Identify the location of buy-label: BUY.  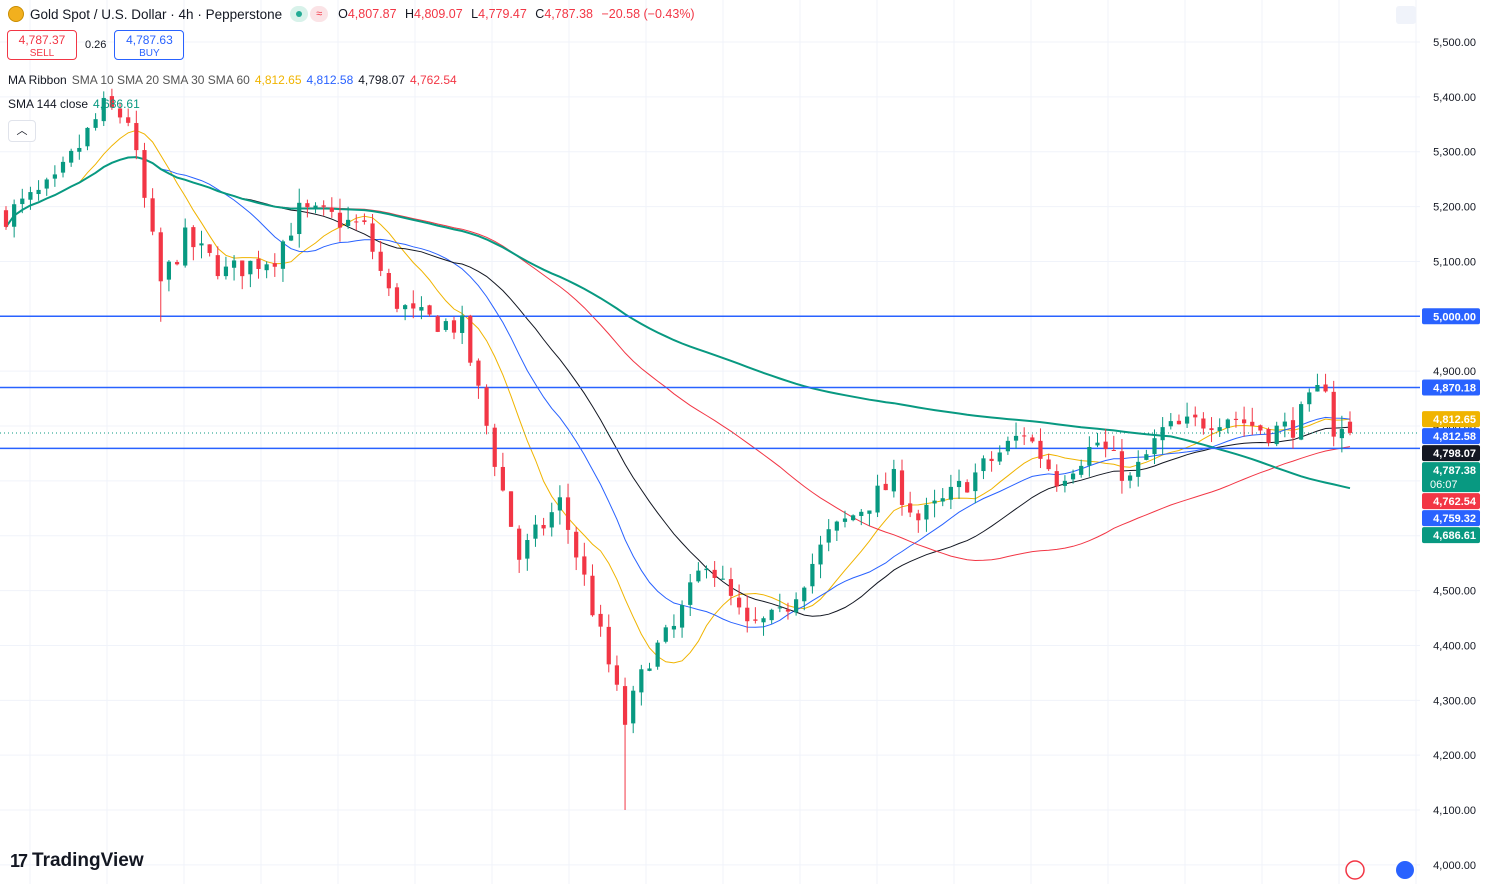
(149, 53).